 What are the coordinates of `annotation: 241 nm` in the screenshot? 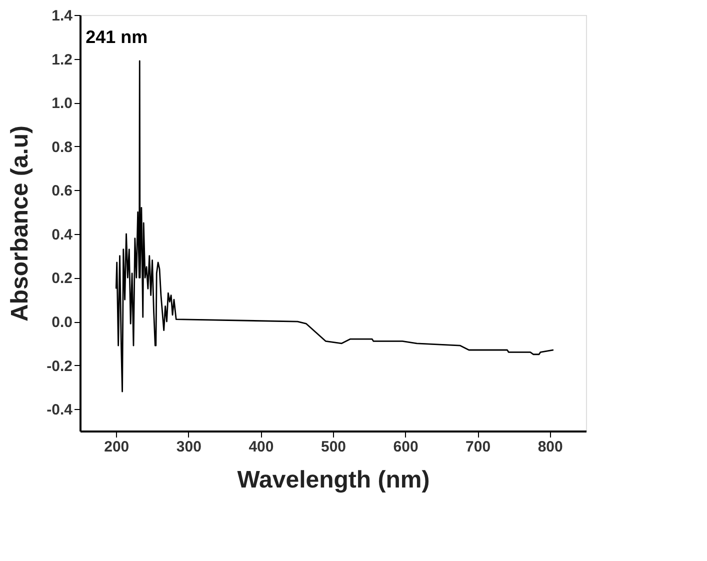 It's located at (117, 36).